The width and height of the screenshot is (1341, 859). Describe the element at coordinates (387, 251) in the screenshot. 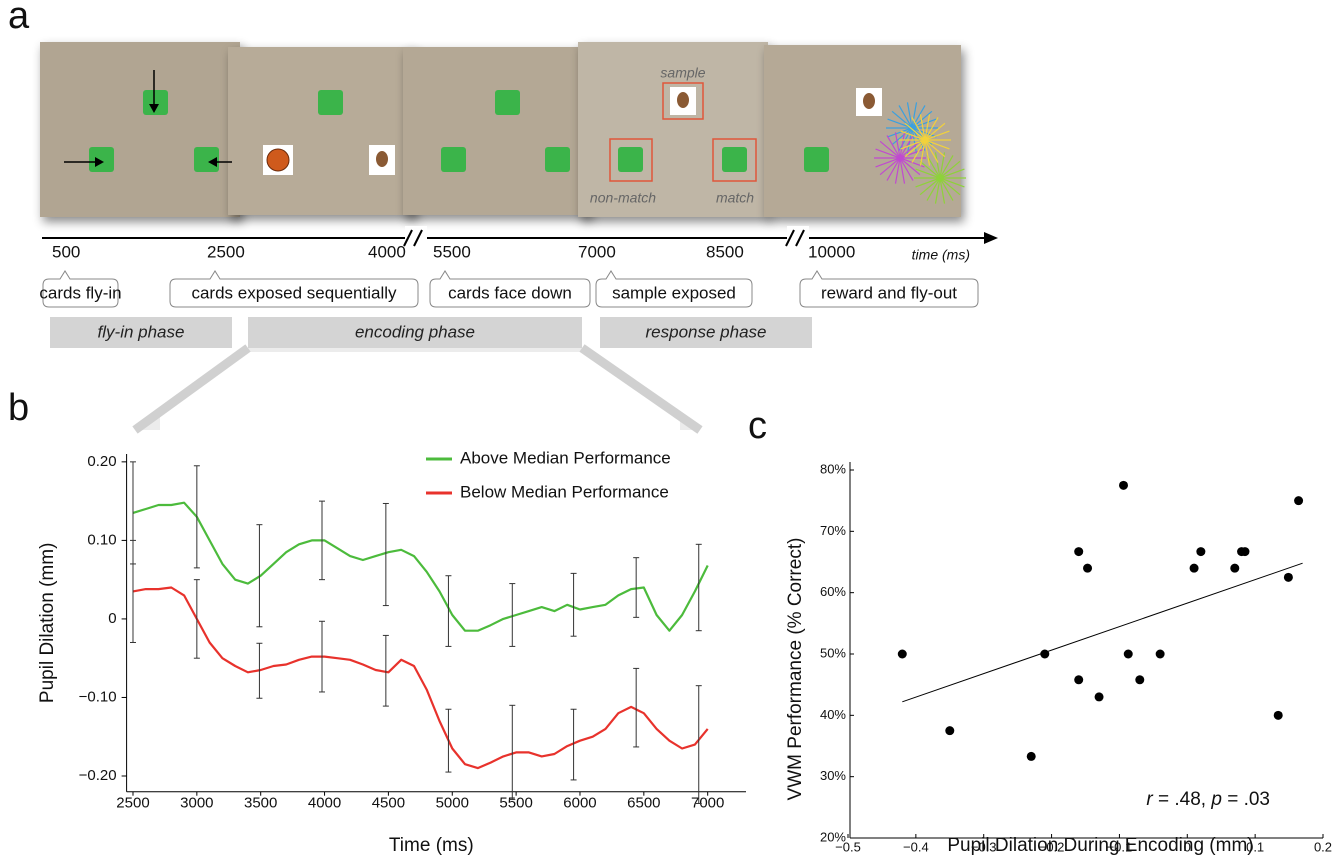

I see `timeline-tick-label: 4000` at that location.